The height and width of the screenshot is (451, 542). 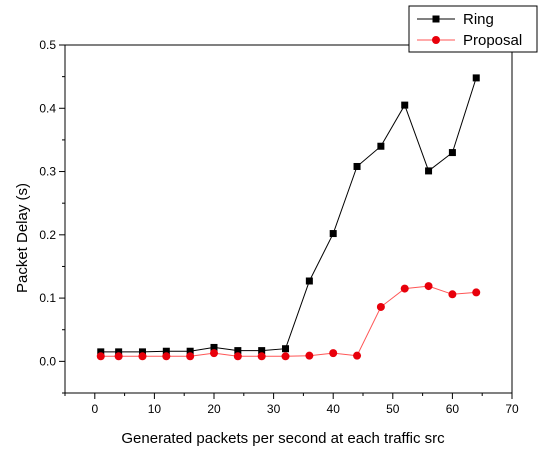 What do you see at coordinates (478, 19) in the screenshot?
I see `legend-label-ring: Ring` at bounding box center [478, 19].